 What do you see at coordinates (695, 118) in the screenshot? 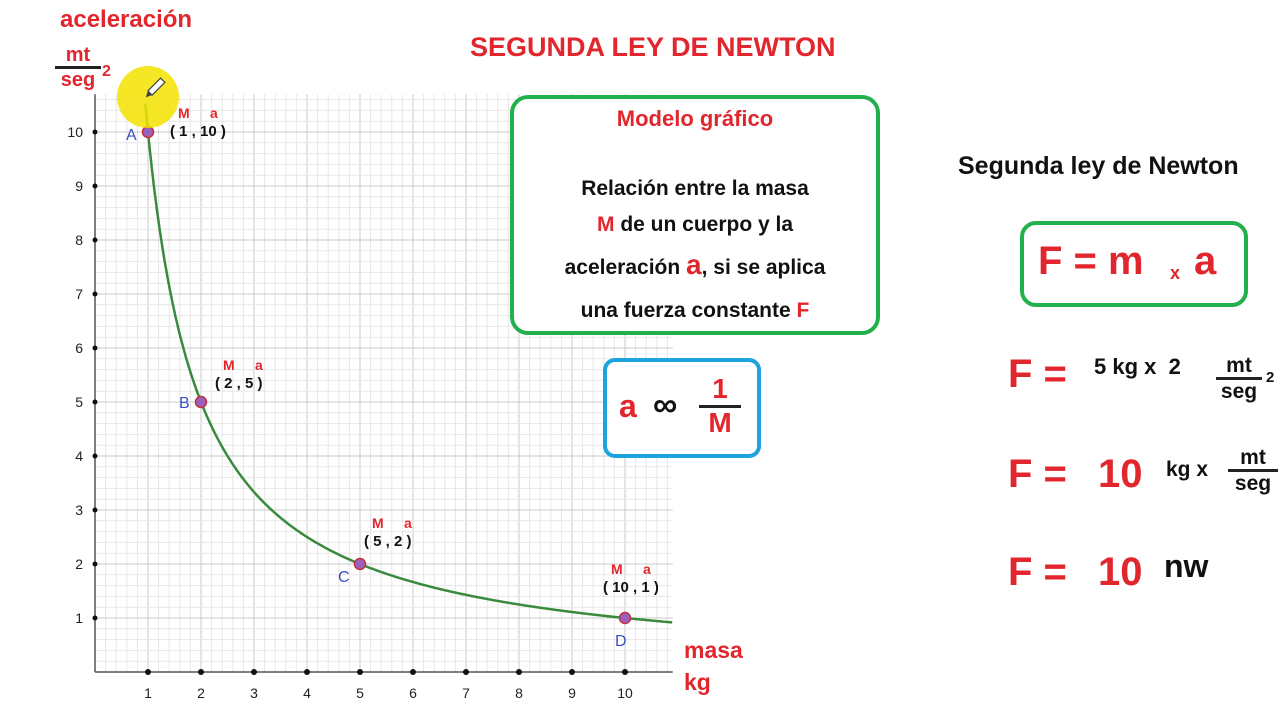
I see `model-title: Modelo gráfico` at bounding box center [695, 118].